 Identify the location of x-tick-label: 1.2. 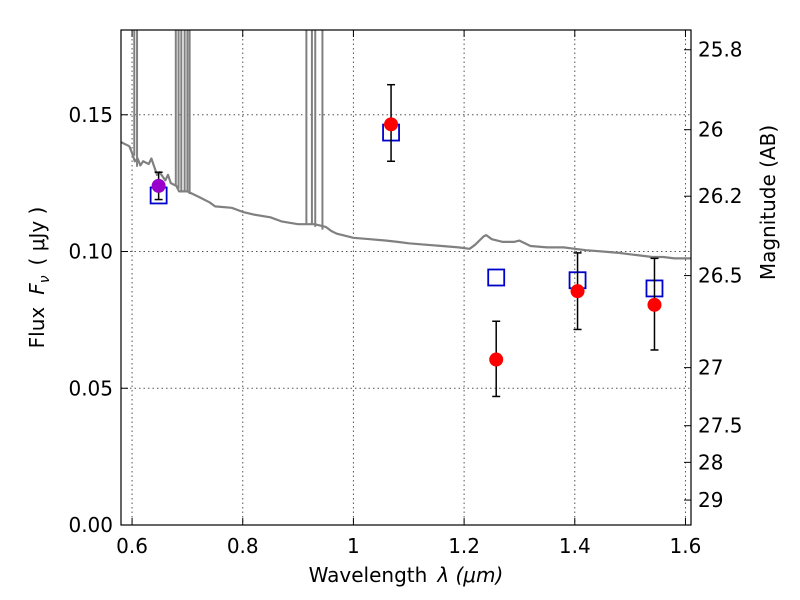
(464, 546).